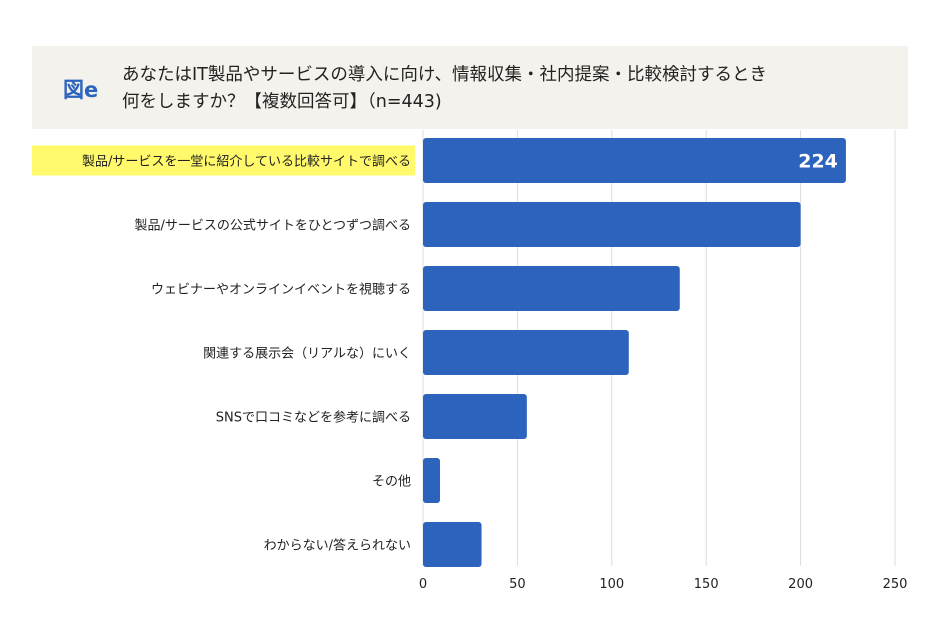  What do you see at coordinates (706, 584) in the screenshot?
I see `x-tick-label: 150` at bounding box center [706, 584].